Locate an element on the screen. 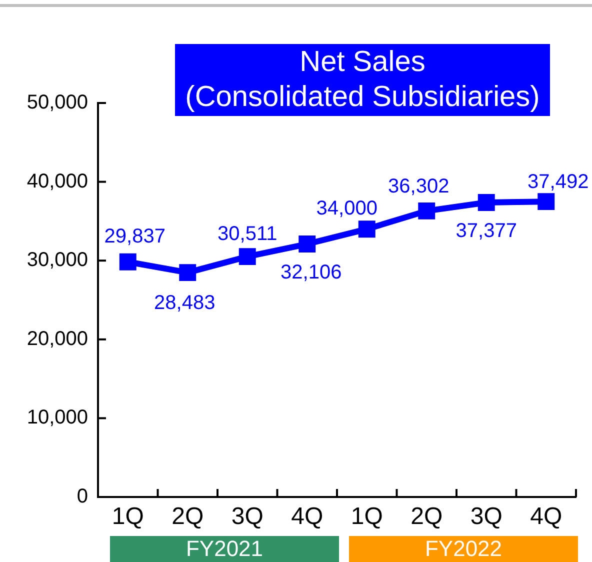 This screenshot has height=562, width=592. y-tick-label: 0 is located at coordinates (82, 497).